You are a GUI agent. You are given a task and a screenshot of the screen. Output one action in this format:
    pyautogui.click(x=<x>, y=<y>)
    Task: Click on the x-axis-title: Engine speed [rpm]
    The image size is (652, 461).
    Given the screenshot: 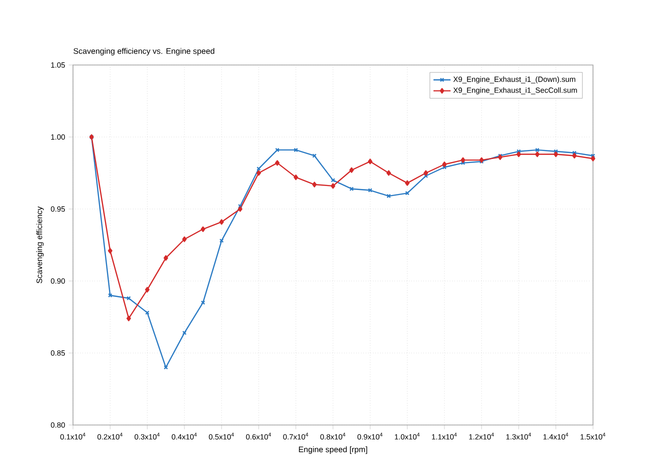 What is the action you would take?
    pyautogui.click(x=333, y=450)
    